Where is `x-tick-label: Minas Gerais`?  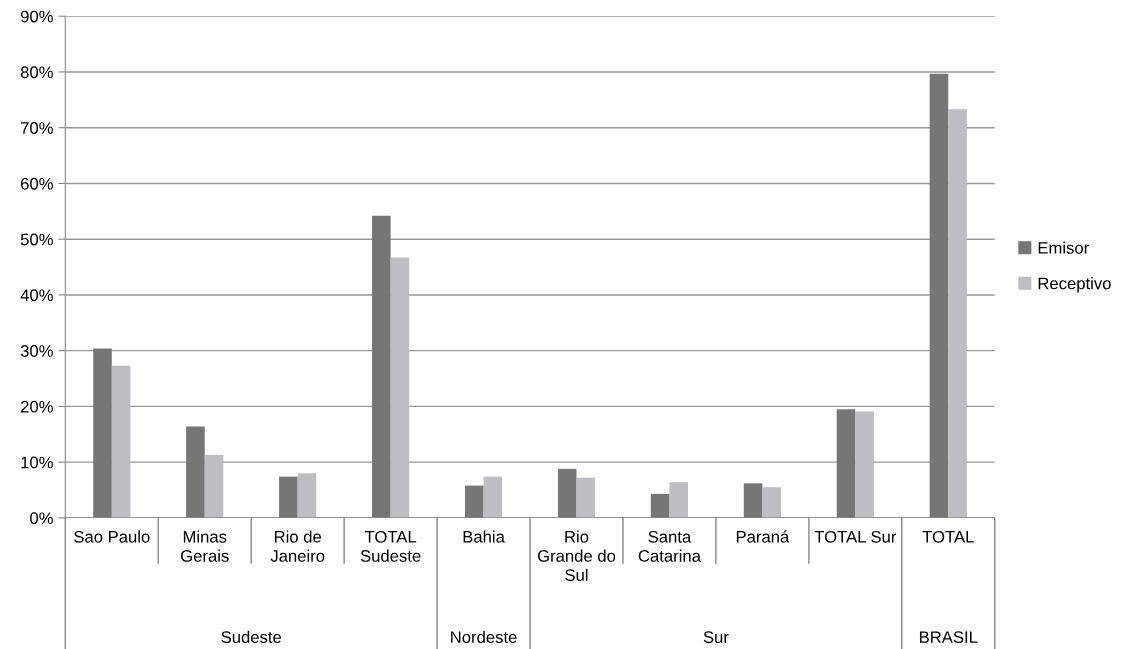 x-tick-label: Minas Gerais is located at coordinates (205, 546).